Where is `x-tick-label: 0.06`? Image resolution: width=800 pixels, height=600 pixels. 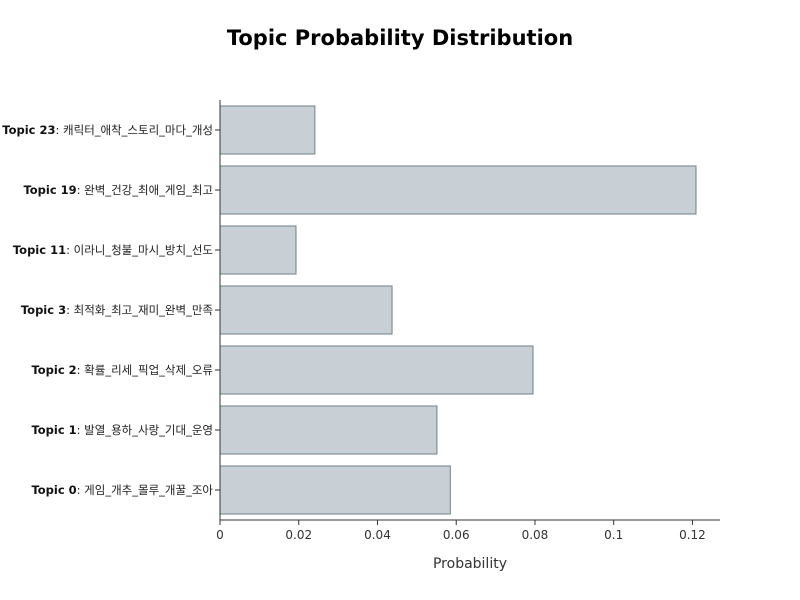
x-tick-label: 0.06 is located at coordinates (456, 535).